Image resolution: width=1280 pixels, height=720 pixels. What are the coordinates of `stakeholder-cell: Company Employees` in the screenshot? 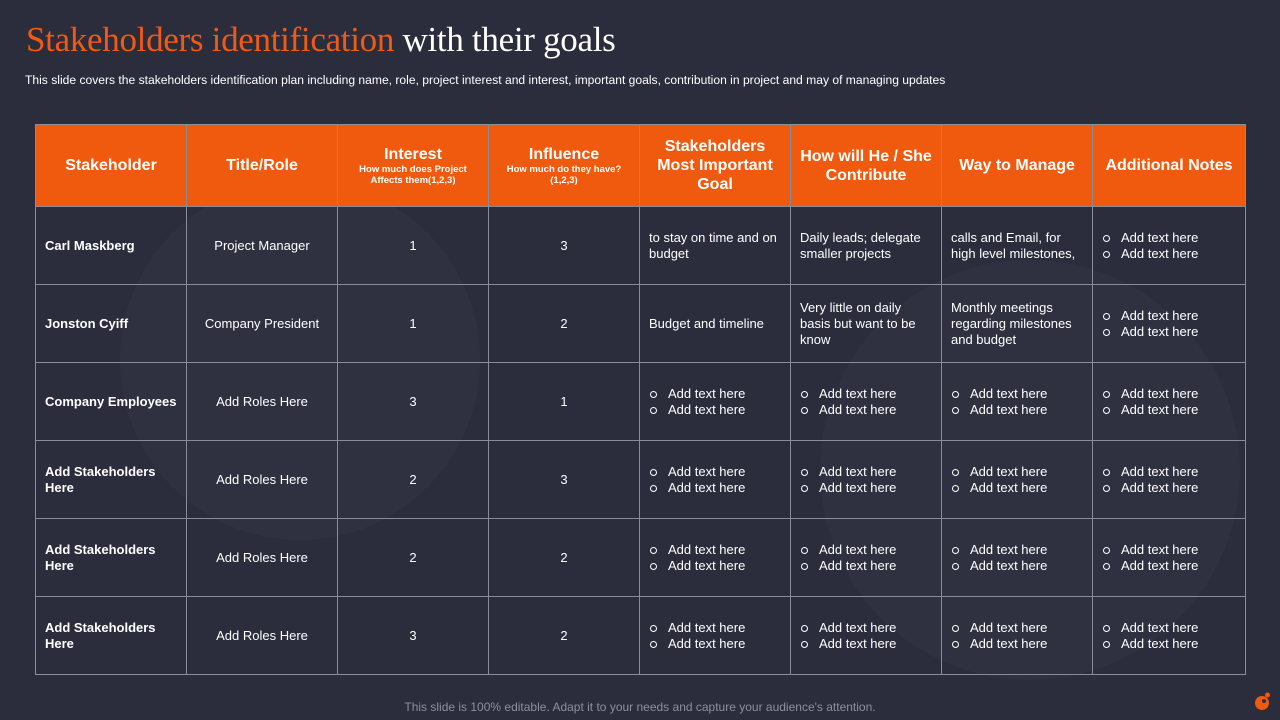 It's located at (111, 401).